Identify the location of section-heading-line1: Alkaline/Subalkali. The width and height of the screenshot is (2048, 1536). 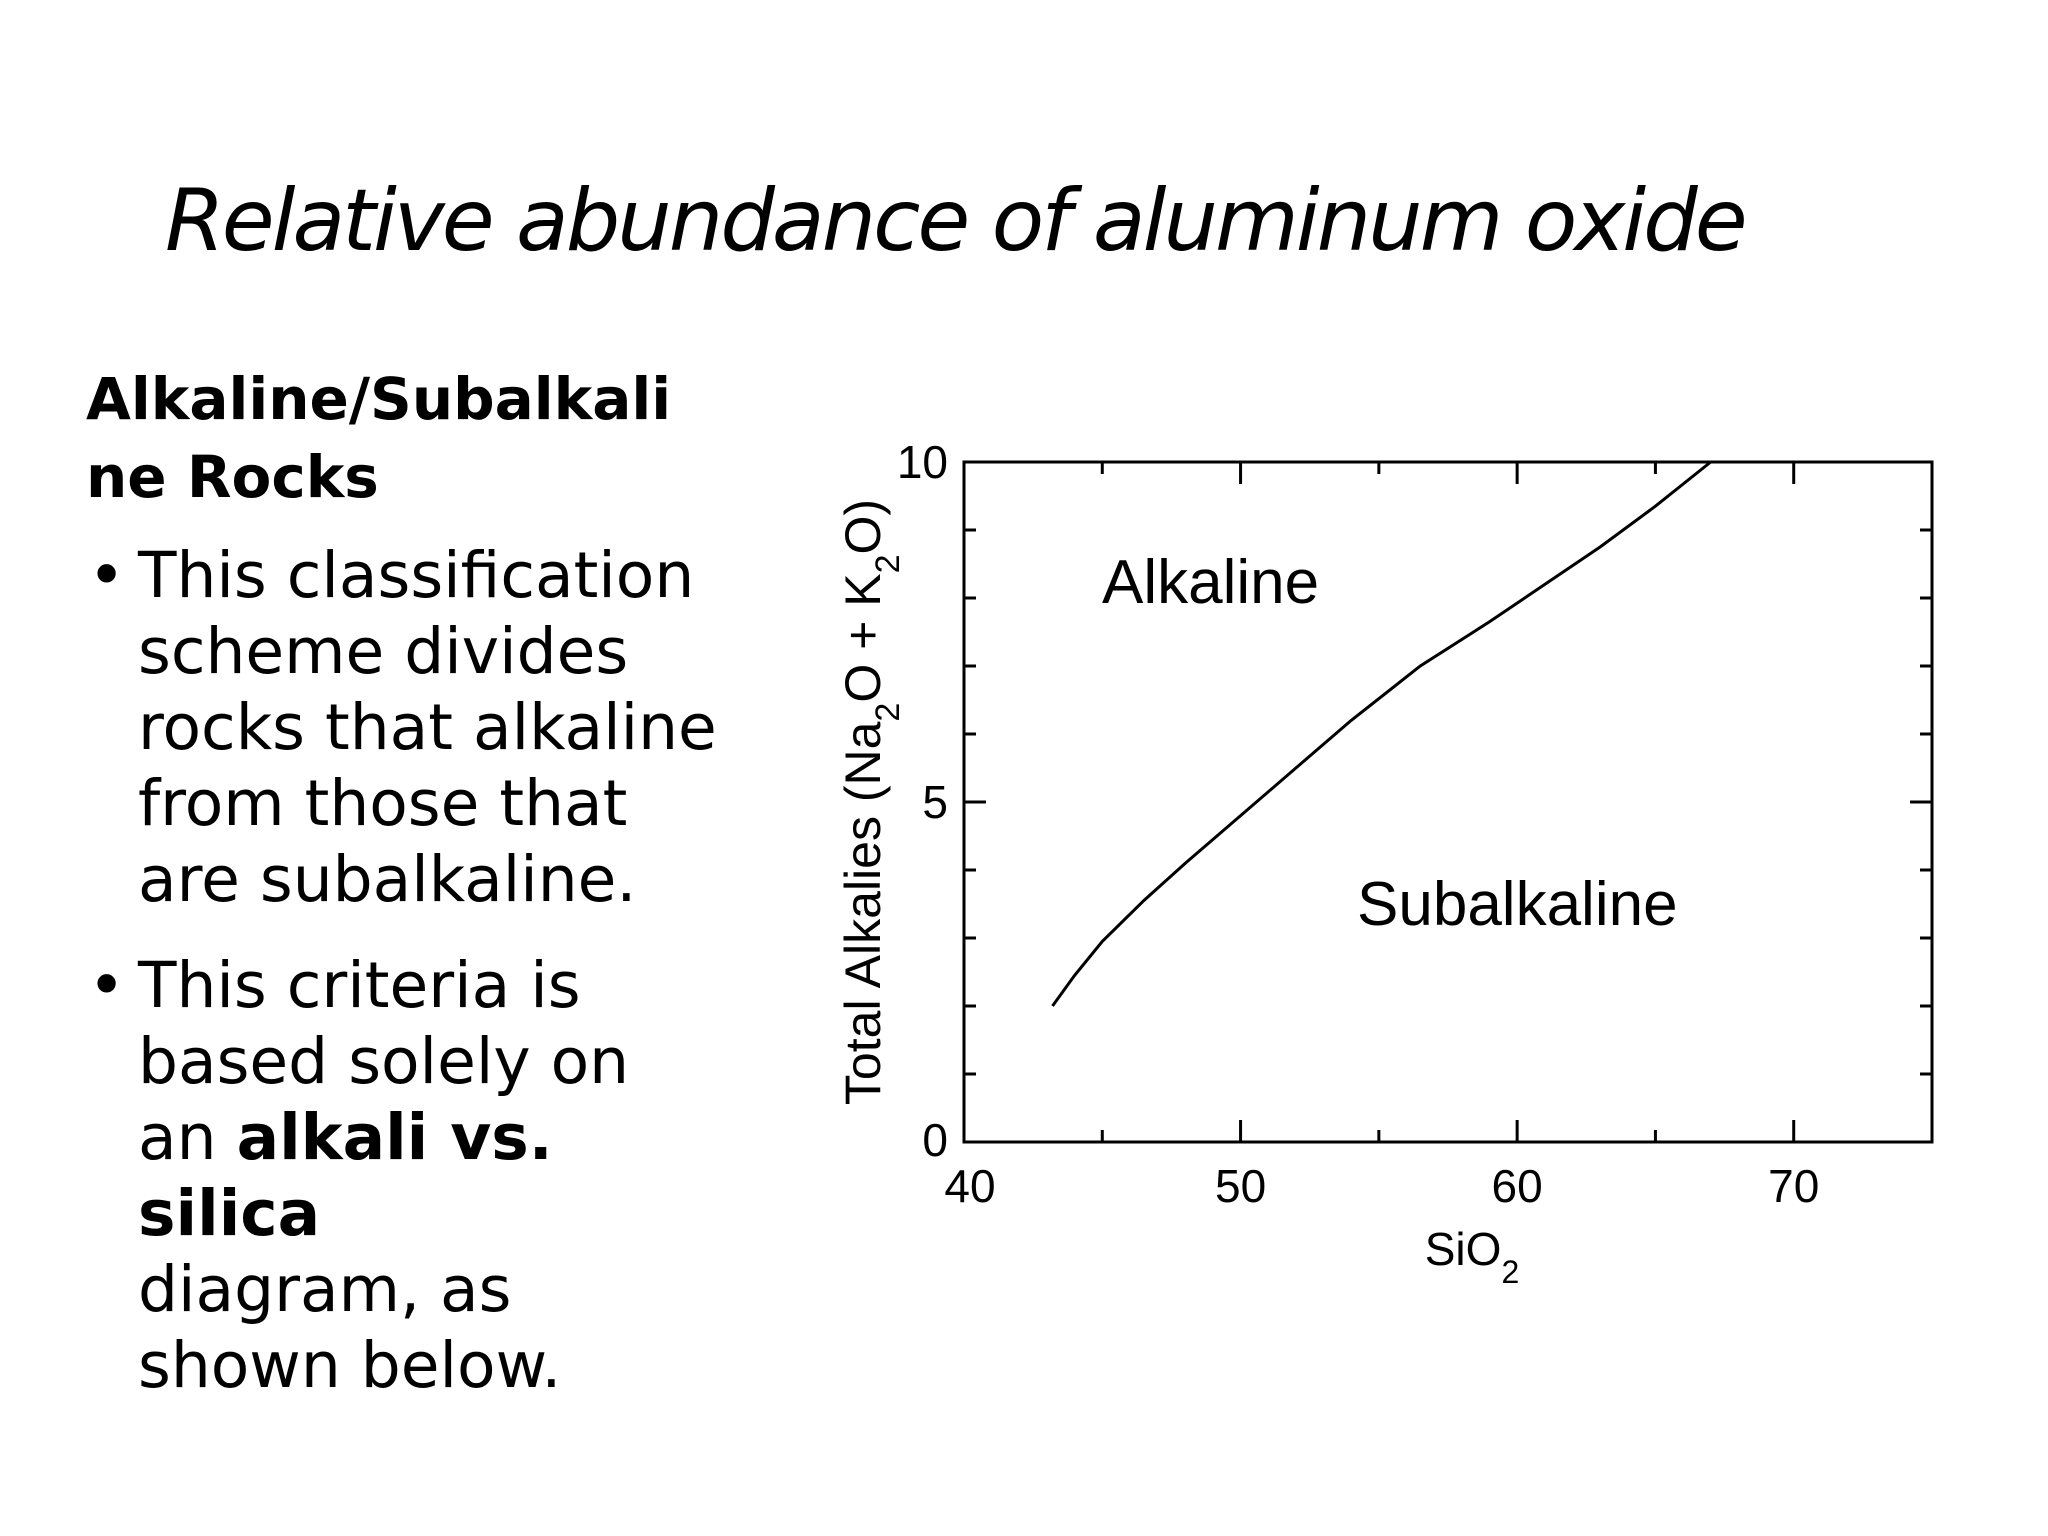
(379, 399).